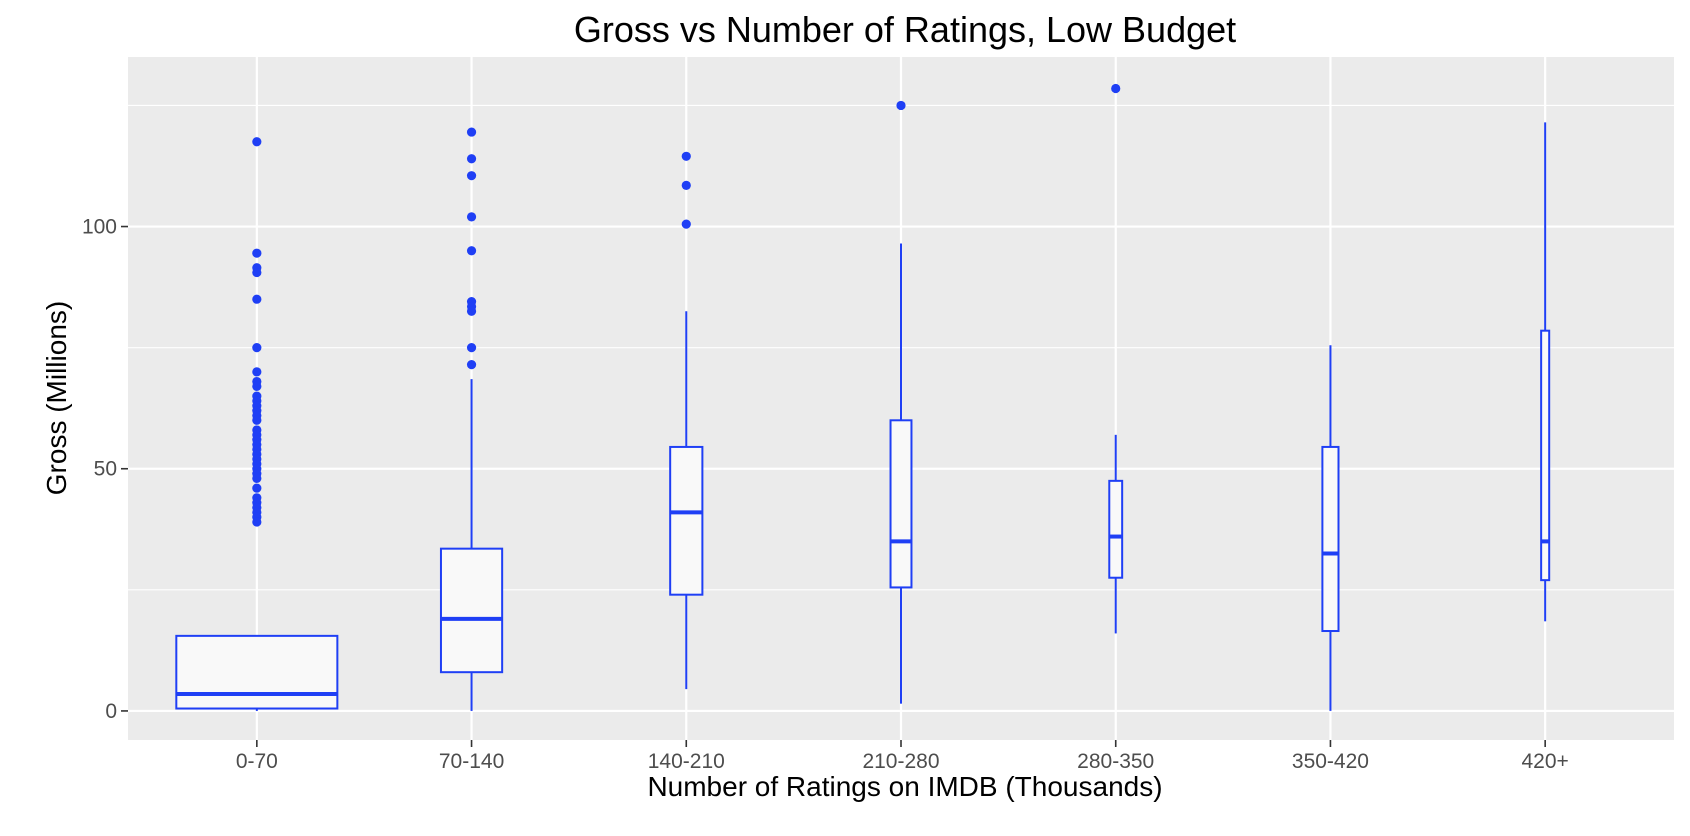  I want to click on x-tick-label: 210-280, so click(900, 761).